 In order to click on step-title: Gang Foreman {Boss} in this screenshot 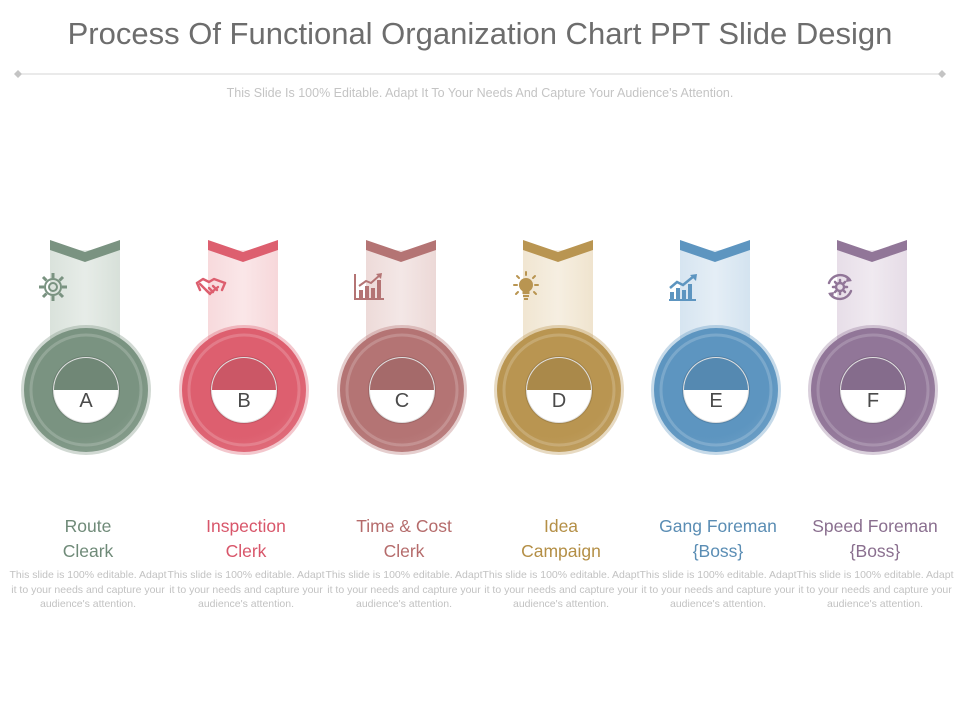, I will do `click(718, 539)`.